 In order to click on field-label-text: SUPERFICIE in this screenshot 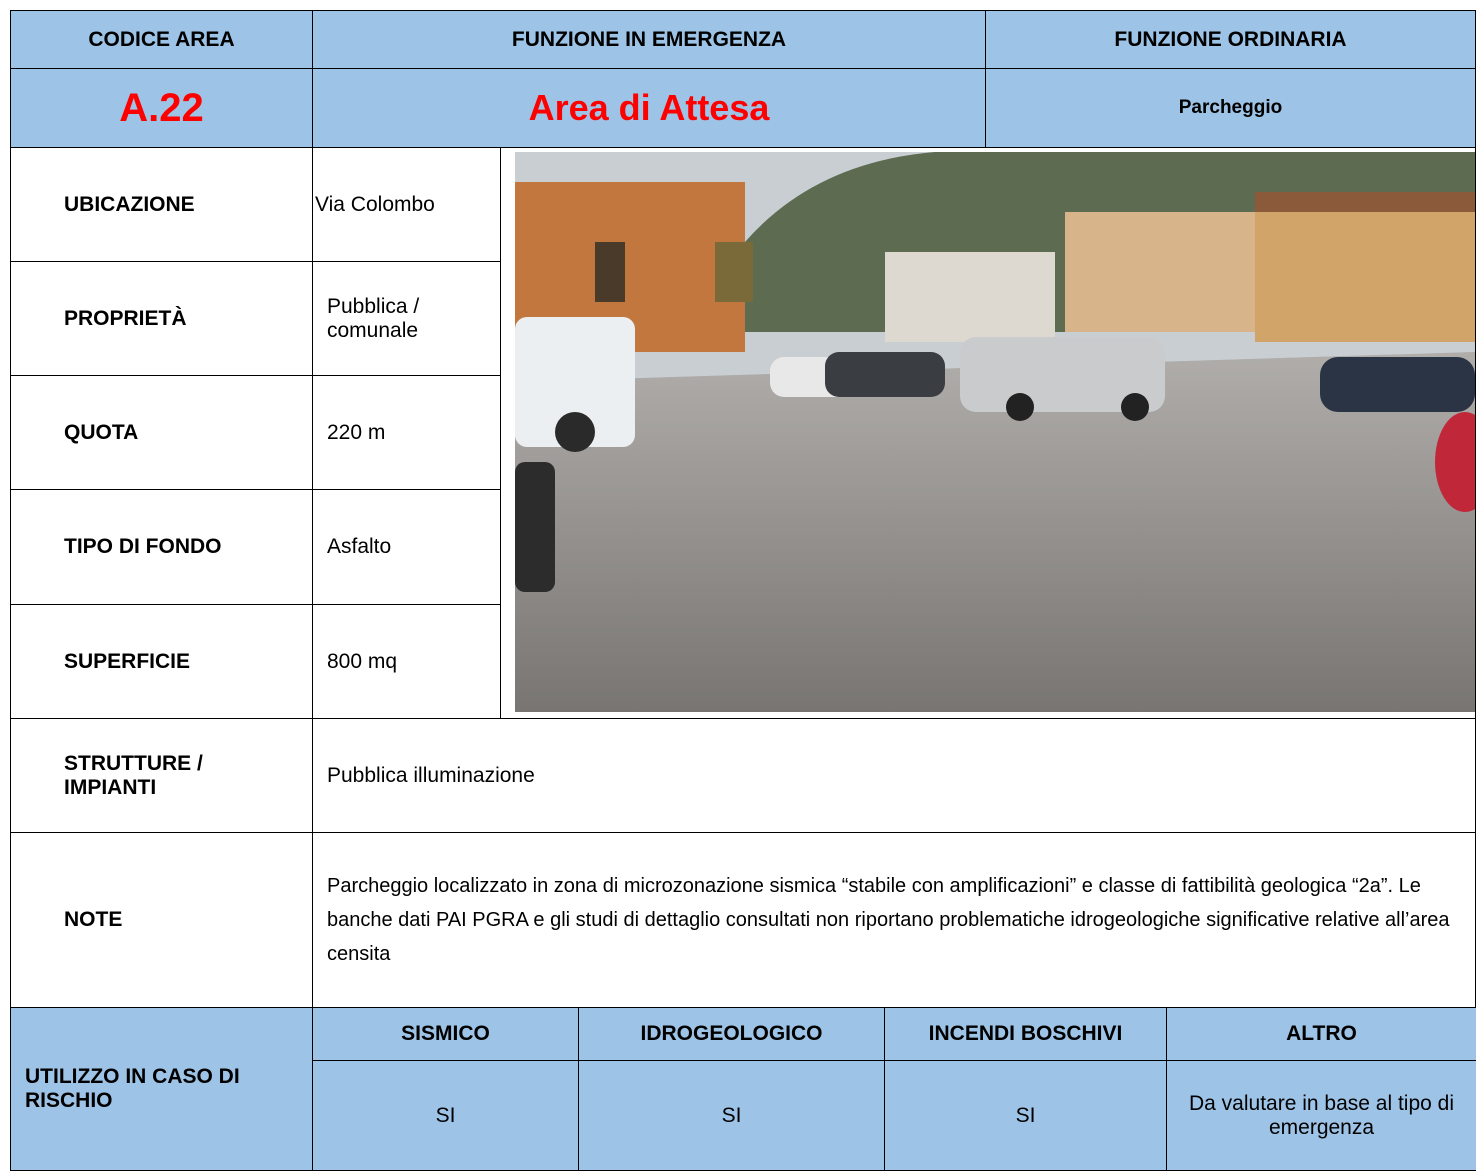, I will do `click(127, 661)`.